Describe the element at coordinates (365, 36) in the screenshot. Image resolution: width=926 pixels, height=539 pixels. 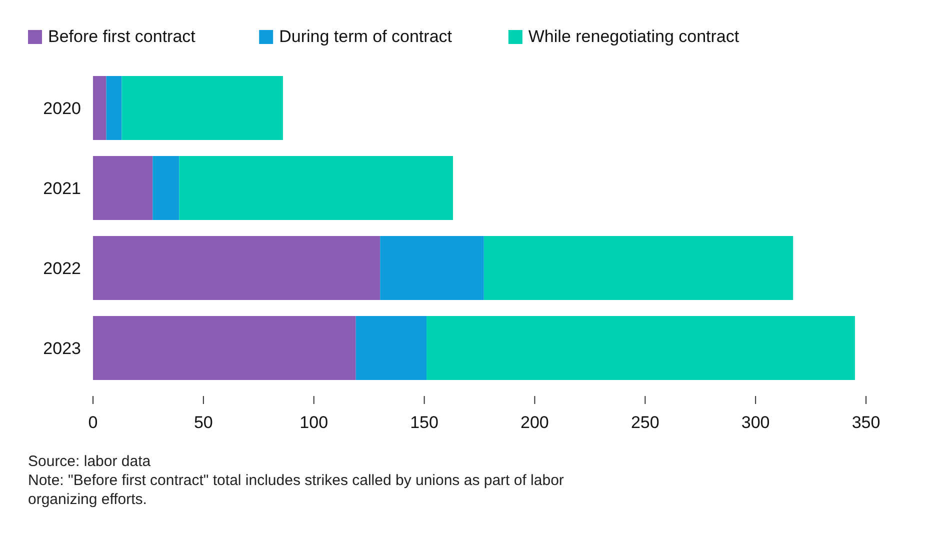
I see `legend-label: During term of contract` at that location.